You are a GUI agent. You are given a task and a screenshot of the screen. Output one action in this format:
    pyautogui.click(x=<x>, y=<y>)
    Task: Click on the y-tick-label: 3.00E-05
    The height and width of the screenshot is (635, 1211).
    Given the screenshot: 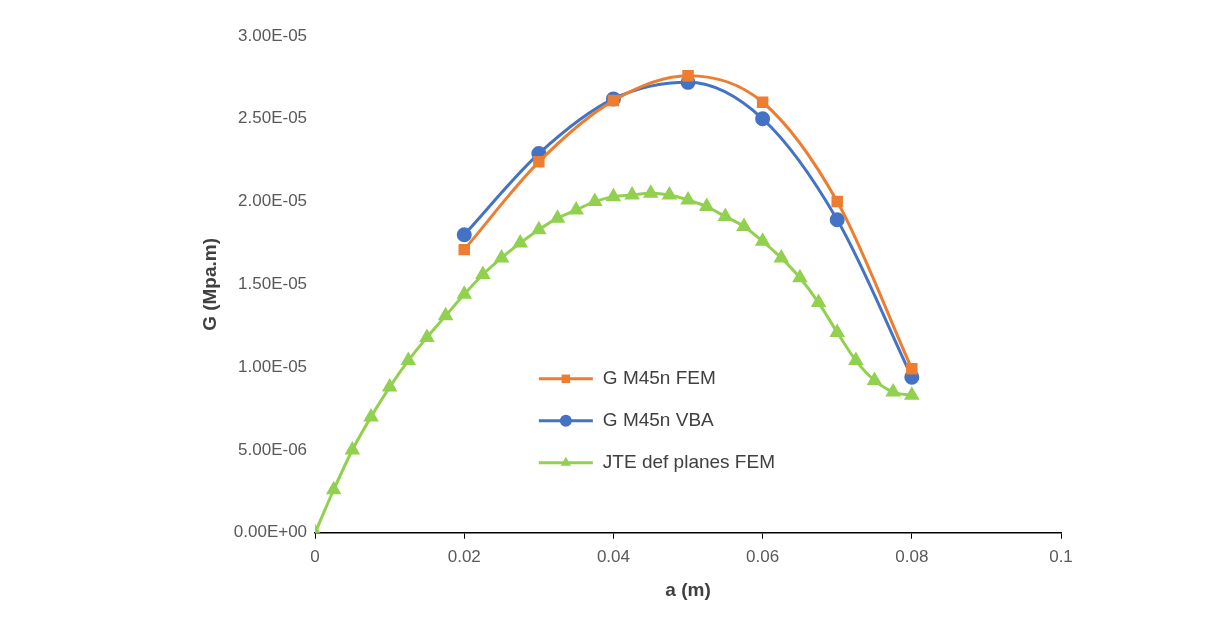 What is the action you would take?
    pyautogui.click(x=273, y=35)
    